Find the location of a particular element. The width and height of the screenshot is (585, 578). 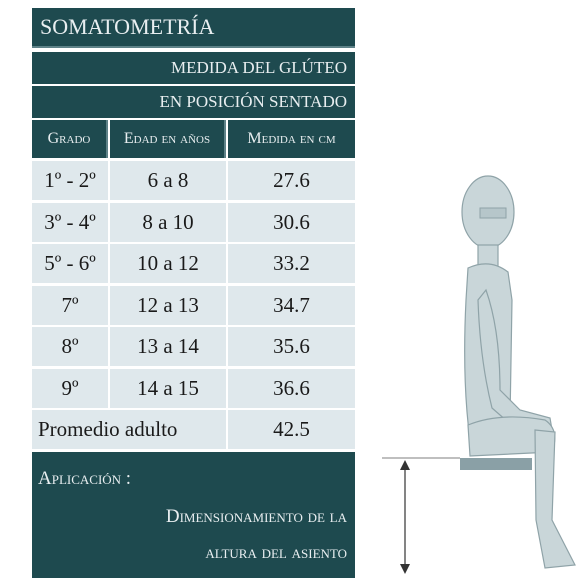

table-cell: 6 a 8 is located at coordinates (168, 180).